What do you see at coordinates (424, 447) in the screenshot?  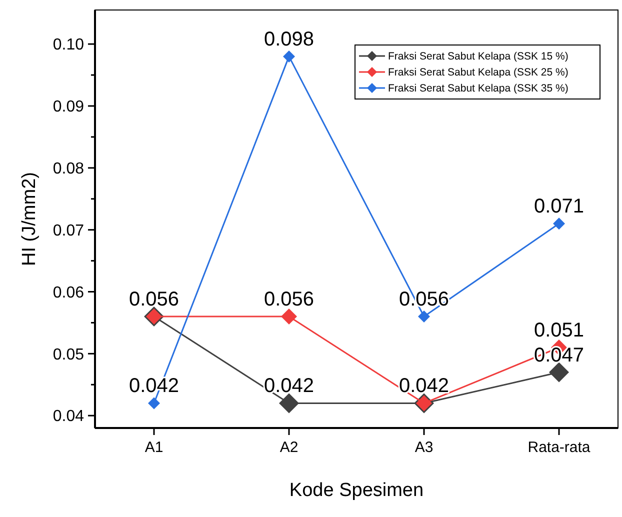 I see `x-tick-label: A3` at bounding box center [424, 447].